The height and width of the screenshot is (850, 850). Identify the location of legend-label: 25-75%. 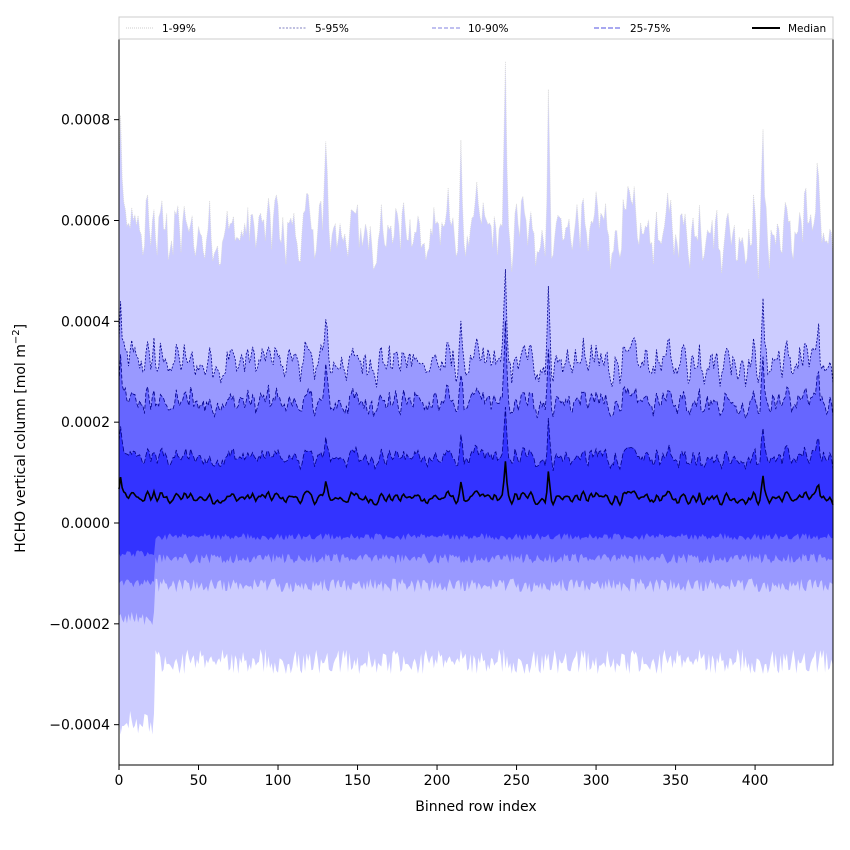
(650, 29).